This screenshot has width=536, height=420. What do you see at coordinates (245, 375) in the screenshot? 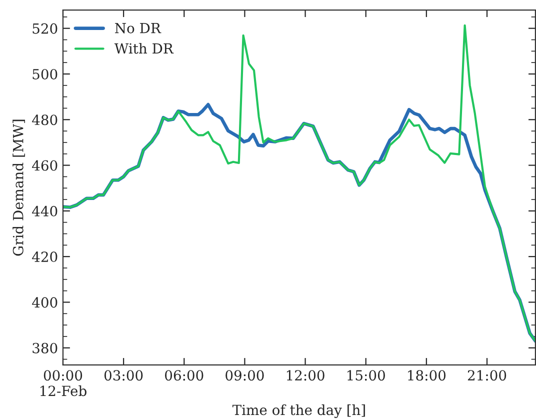
I see `x-tick-label: 09:00` at bounding box center [245, 375].